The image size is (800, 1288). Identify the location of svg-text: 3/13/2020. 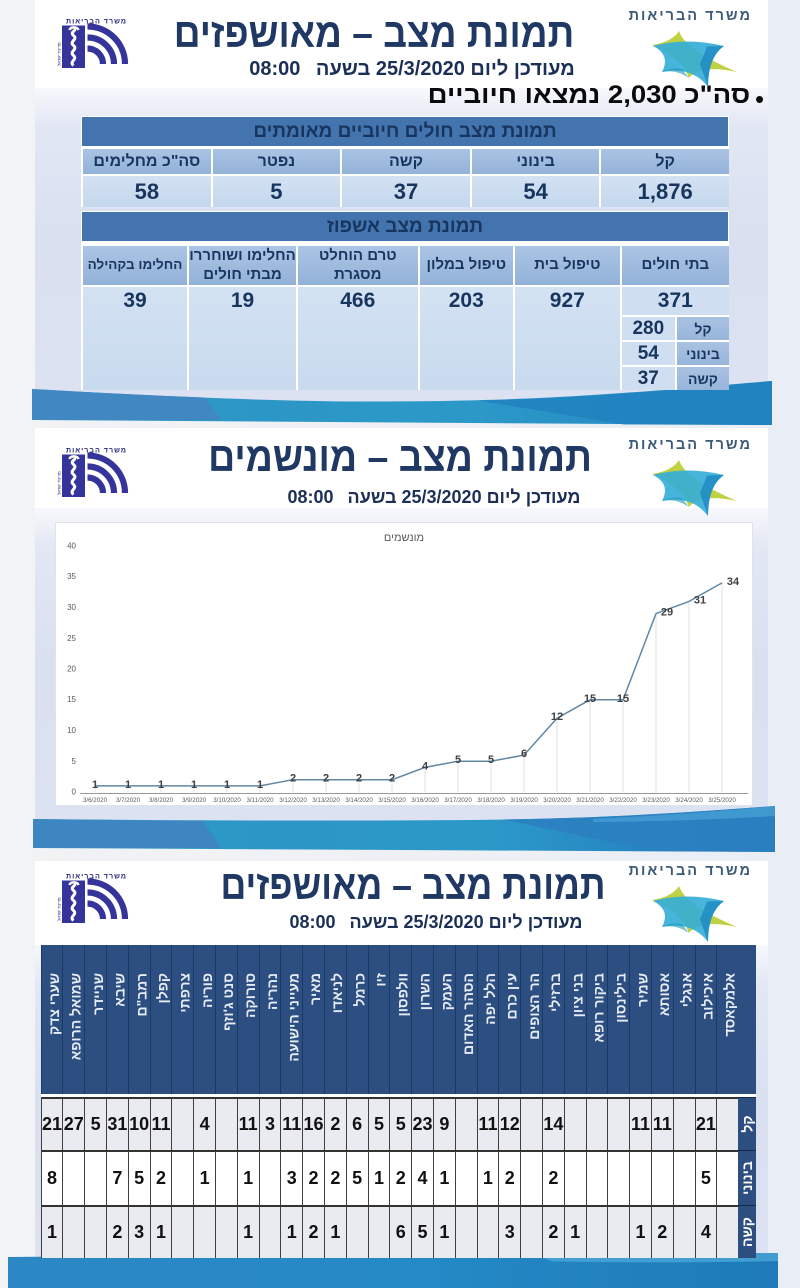
(326, 800).